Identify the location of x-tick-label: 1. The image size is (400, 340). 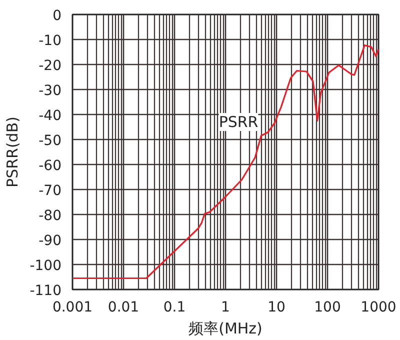
(225, 308).